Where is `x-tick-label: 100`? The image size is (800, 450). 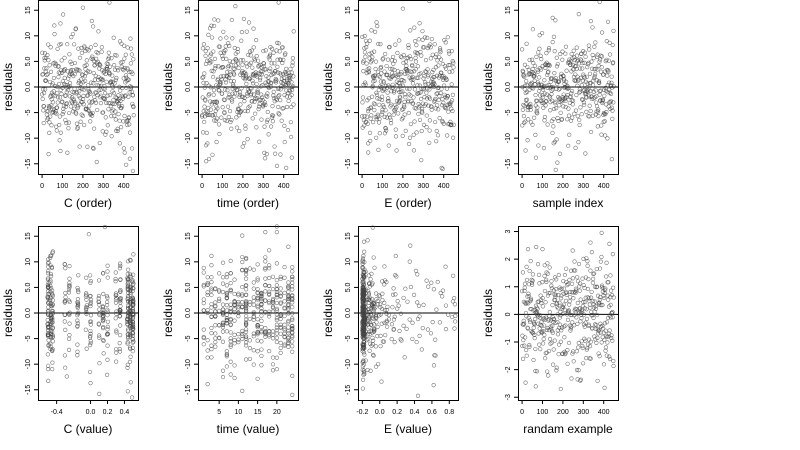 x-tick-label: 100 is located at coordinates (543, 412).